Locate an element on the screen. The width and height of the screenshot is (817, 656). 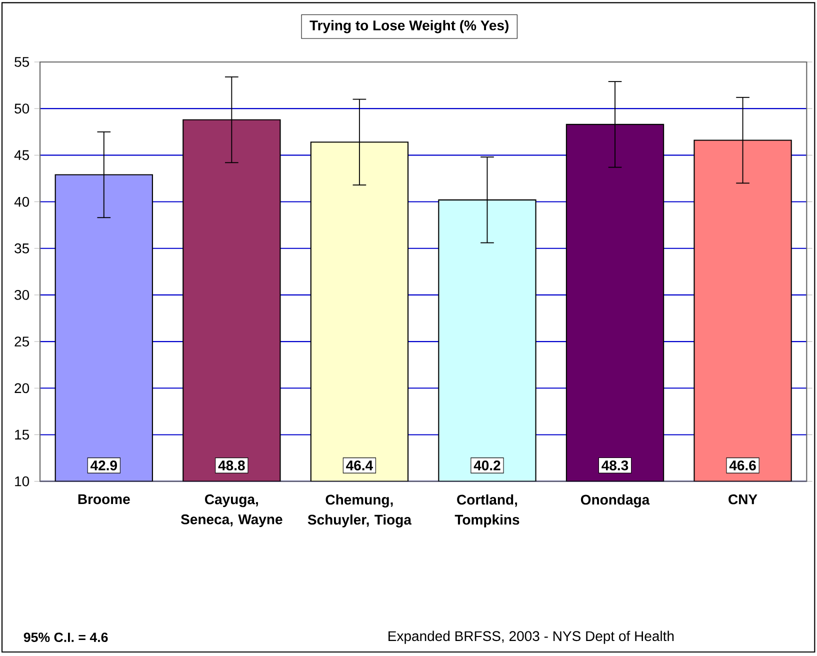
data-label: 42.9 is located at coordinates (103, 465).